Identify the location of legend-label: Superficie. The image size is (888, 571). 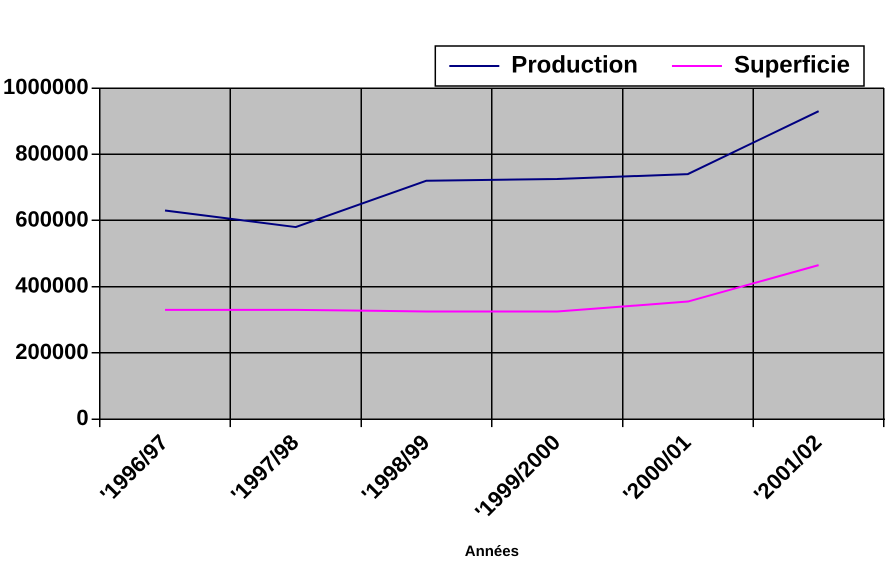
(792, 65).